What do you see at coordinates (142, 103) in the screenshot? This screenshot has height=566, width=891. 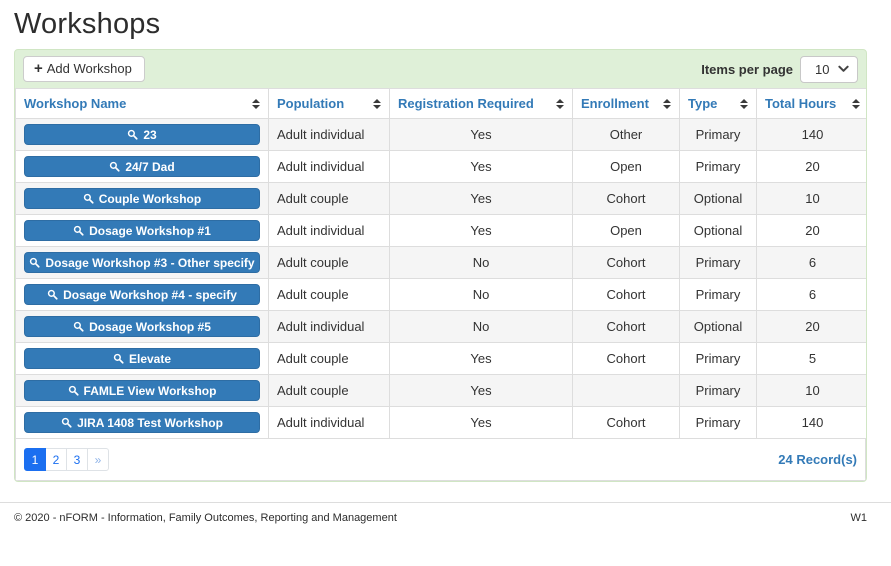 I see `column-header-workshop-name: Workshop Name` at bounding box center [142, 103].